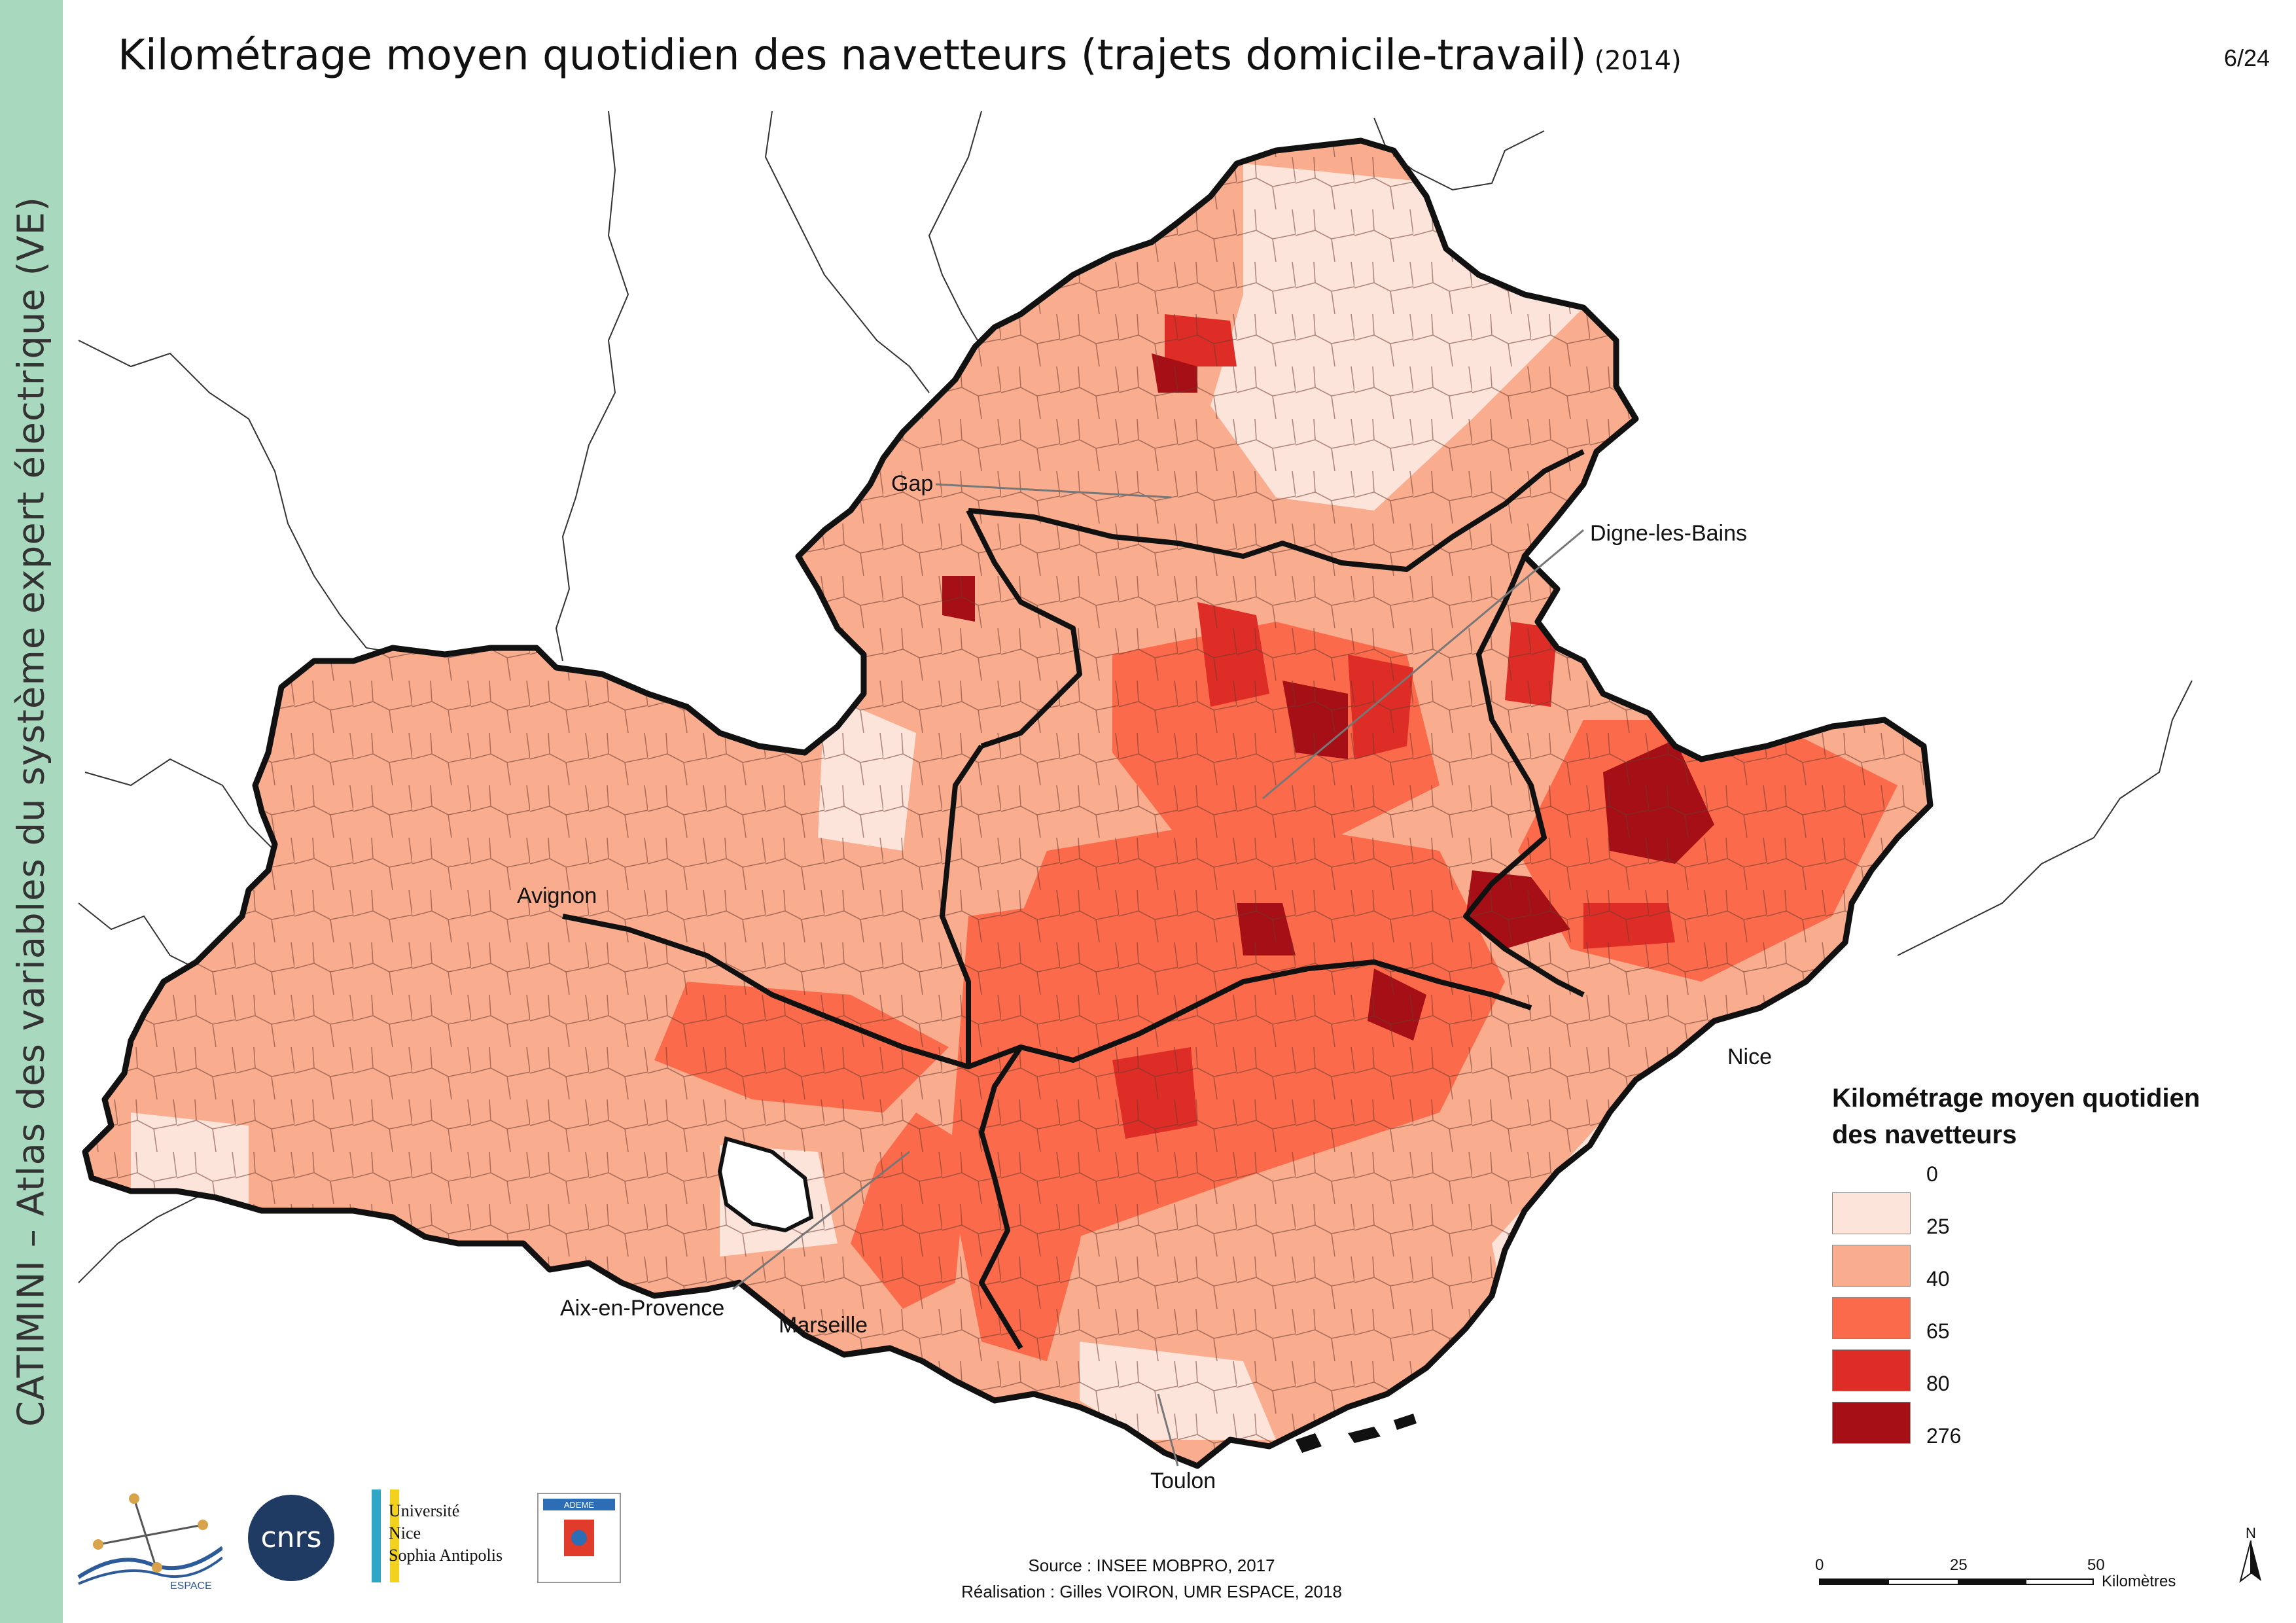 This screenshot has height=1623, width=2296. What do you see at coordinates (557, 896) in the screenshot?
I see `city-label: Avignon` at bounding box center [557, 896].